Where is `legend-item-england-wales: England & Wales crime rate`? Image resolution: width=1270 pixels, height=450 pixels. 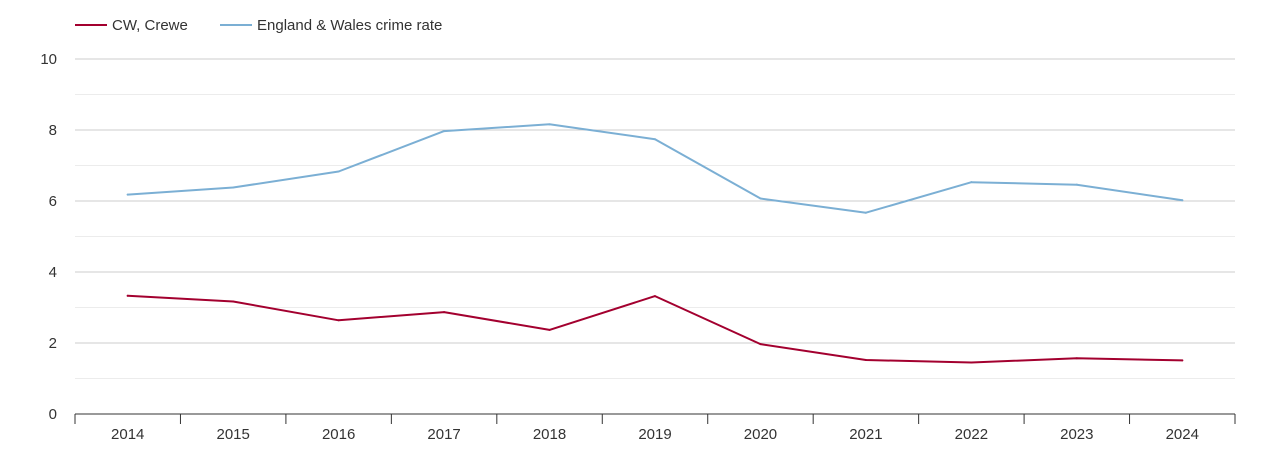 legend-item-england-wales: England & Wales crime rate is located at coordinates (331, 25).